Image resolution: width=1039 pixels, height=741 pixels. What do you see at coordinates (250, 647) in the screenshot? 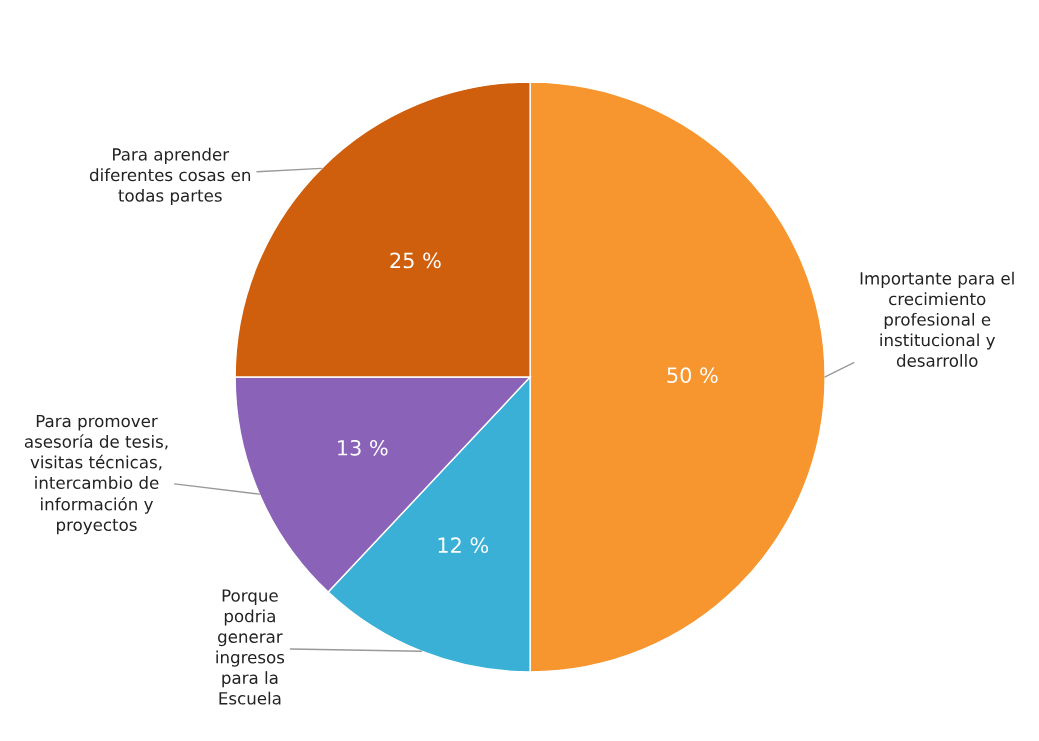
I see `slice-label: Porque podria generar ingresos para la Escuela` at bounding box center [250, 647].